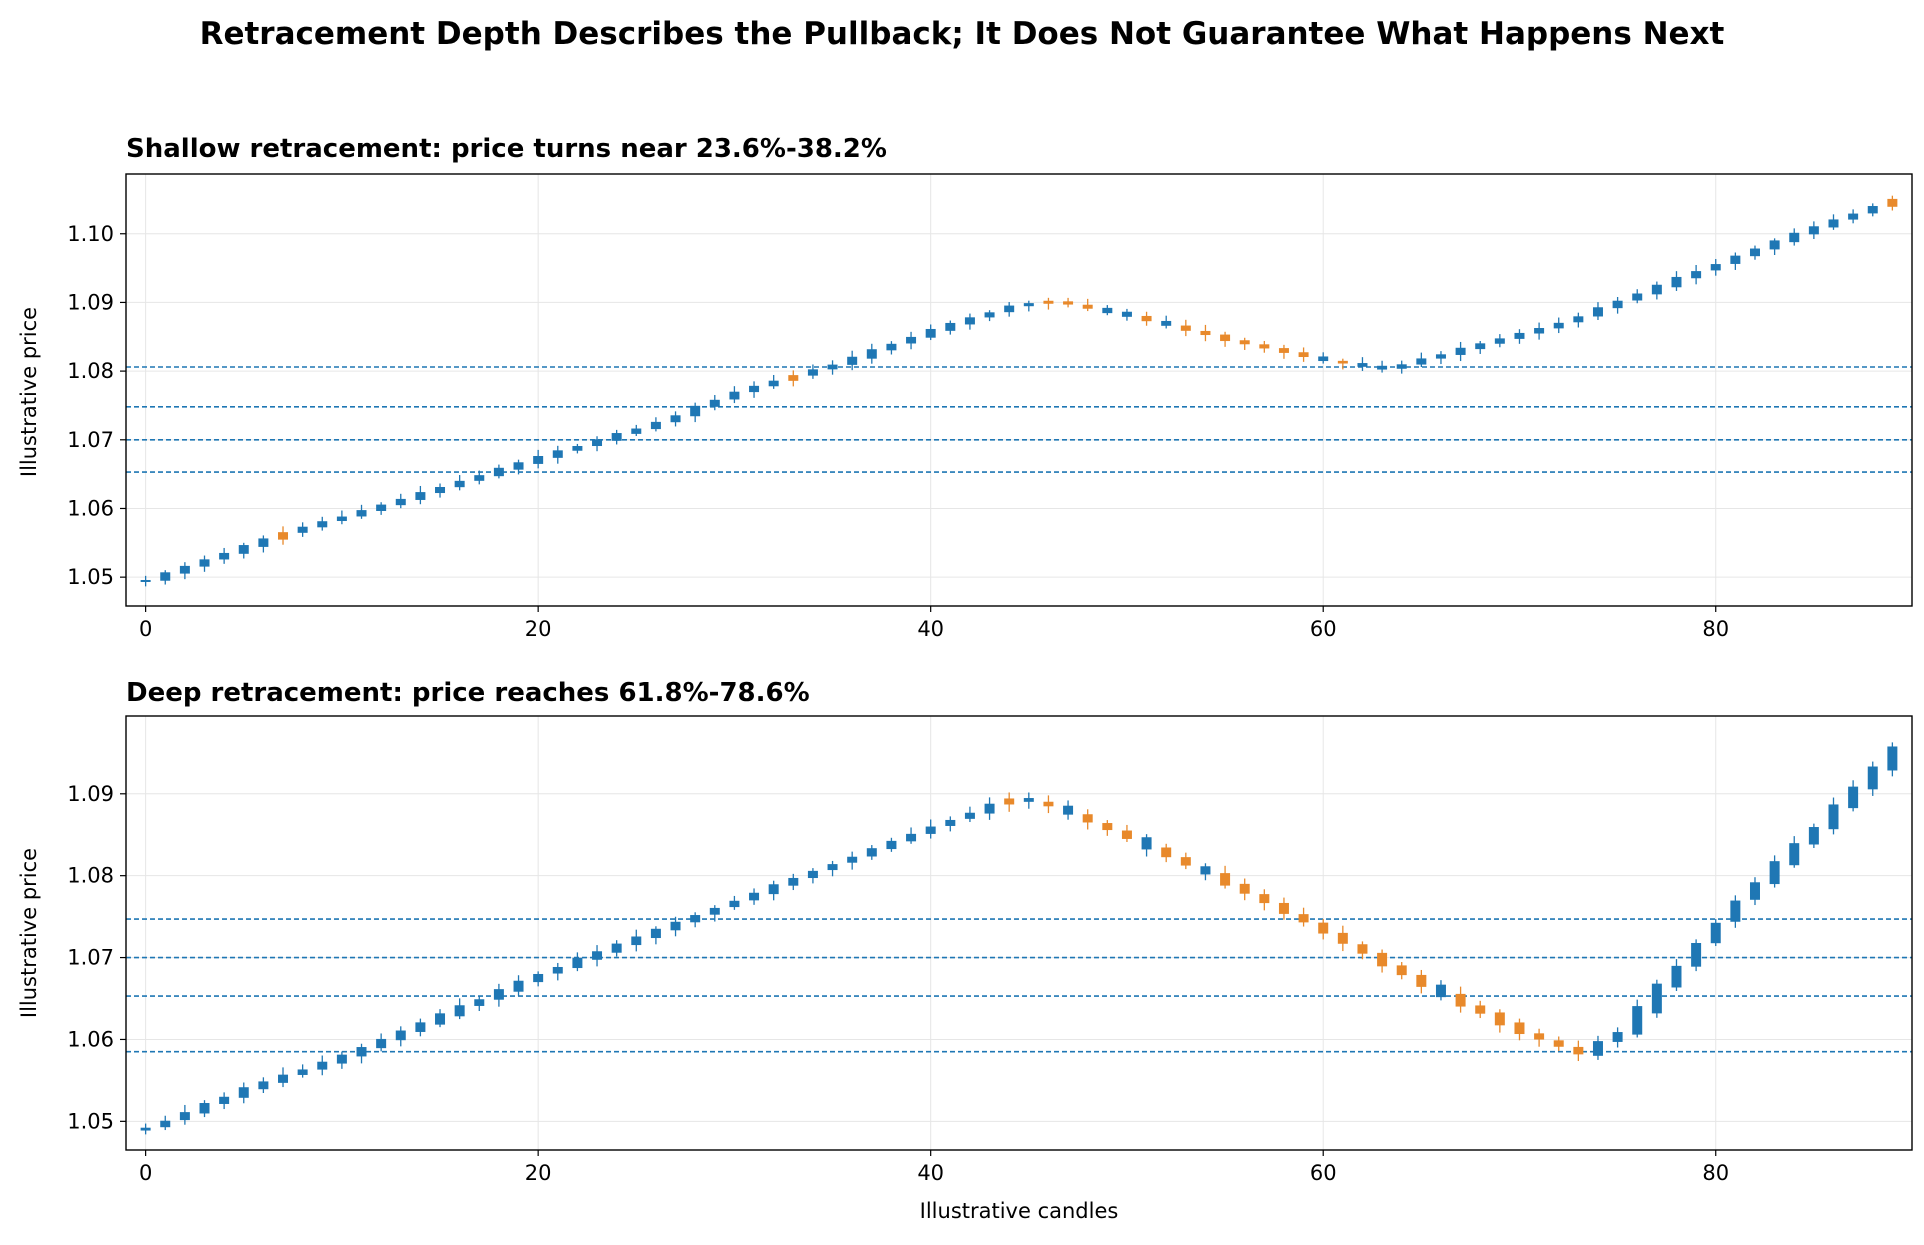 This screenshot has height=1245, width=1924. I want to click on x-tick-label: 60, so click(1323, 1173).